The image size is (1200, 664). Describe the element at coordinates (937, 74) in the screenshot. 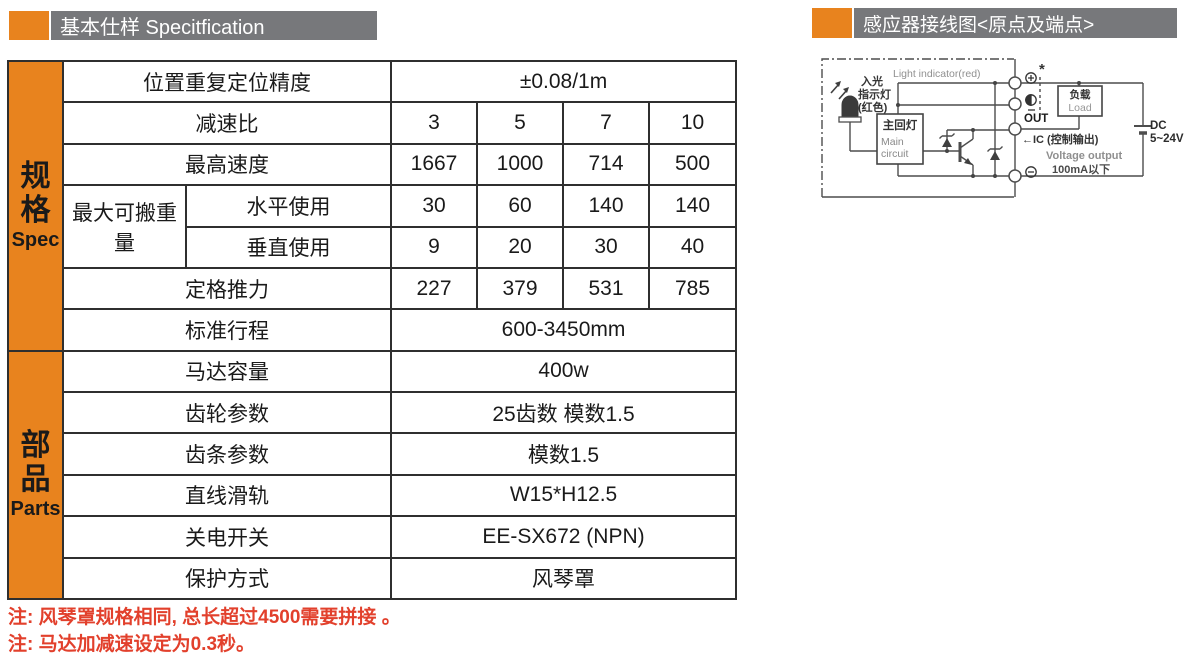

I see `light-indicator-label: Light indicator(red)` at that location.